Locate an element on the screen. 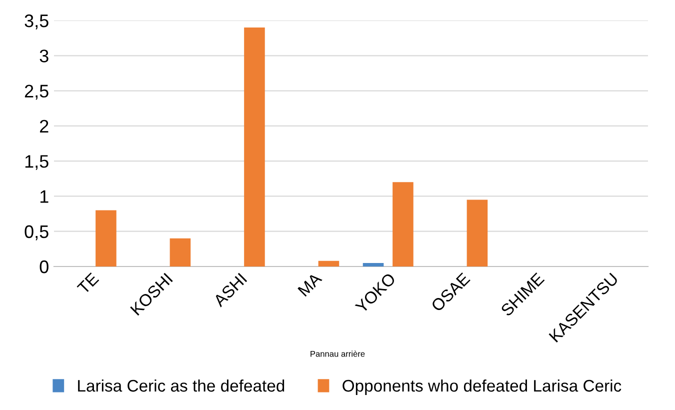 This screenshot has width=675, height=410. legend-label: Larisa Ceric as the defeated is located at coordinates (181, 385).